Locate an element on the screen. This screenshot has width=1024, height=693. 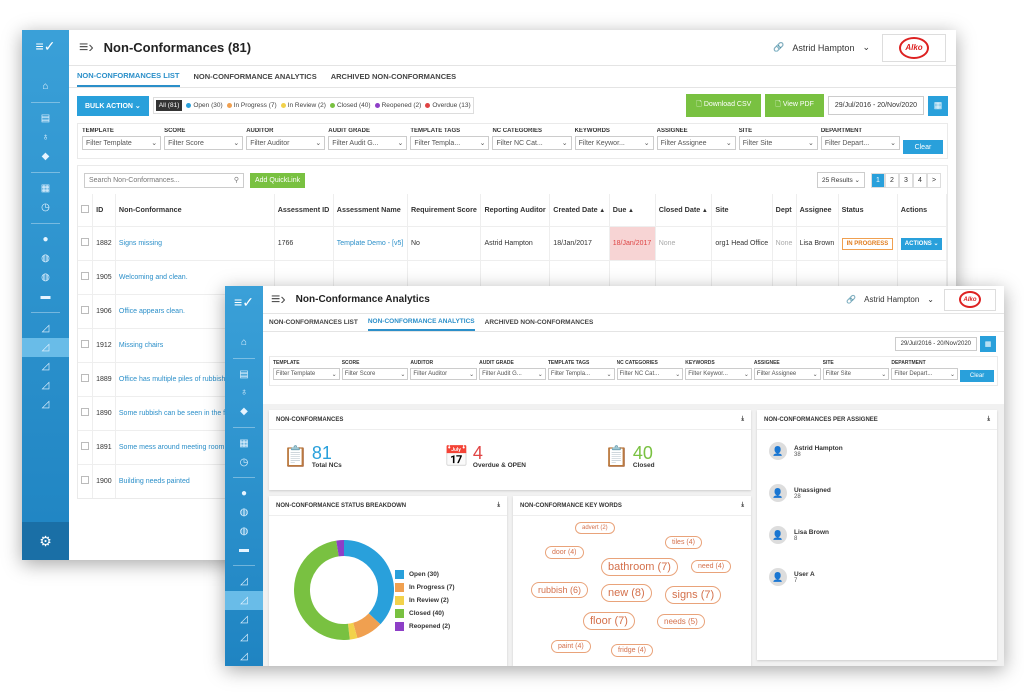
page-button: 3 is located at coordinates (906, 180).